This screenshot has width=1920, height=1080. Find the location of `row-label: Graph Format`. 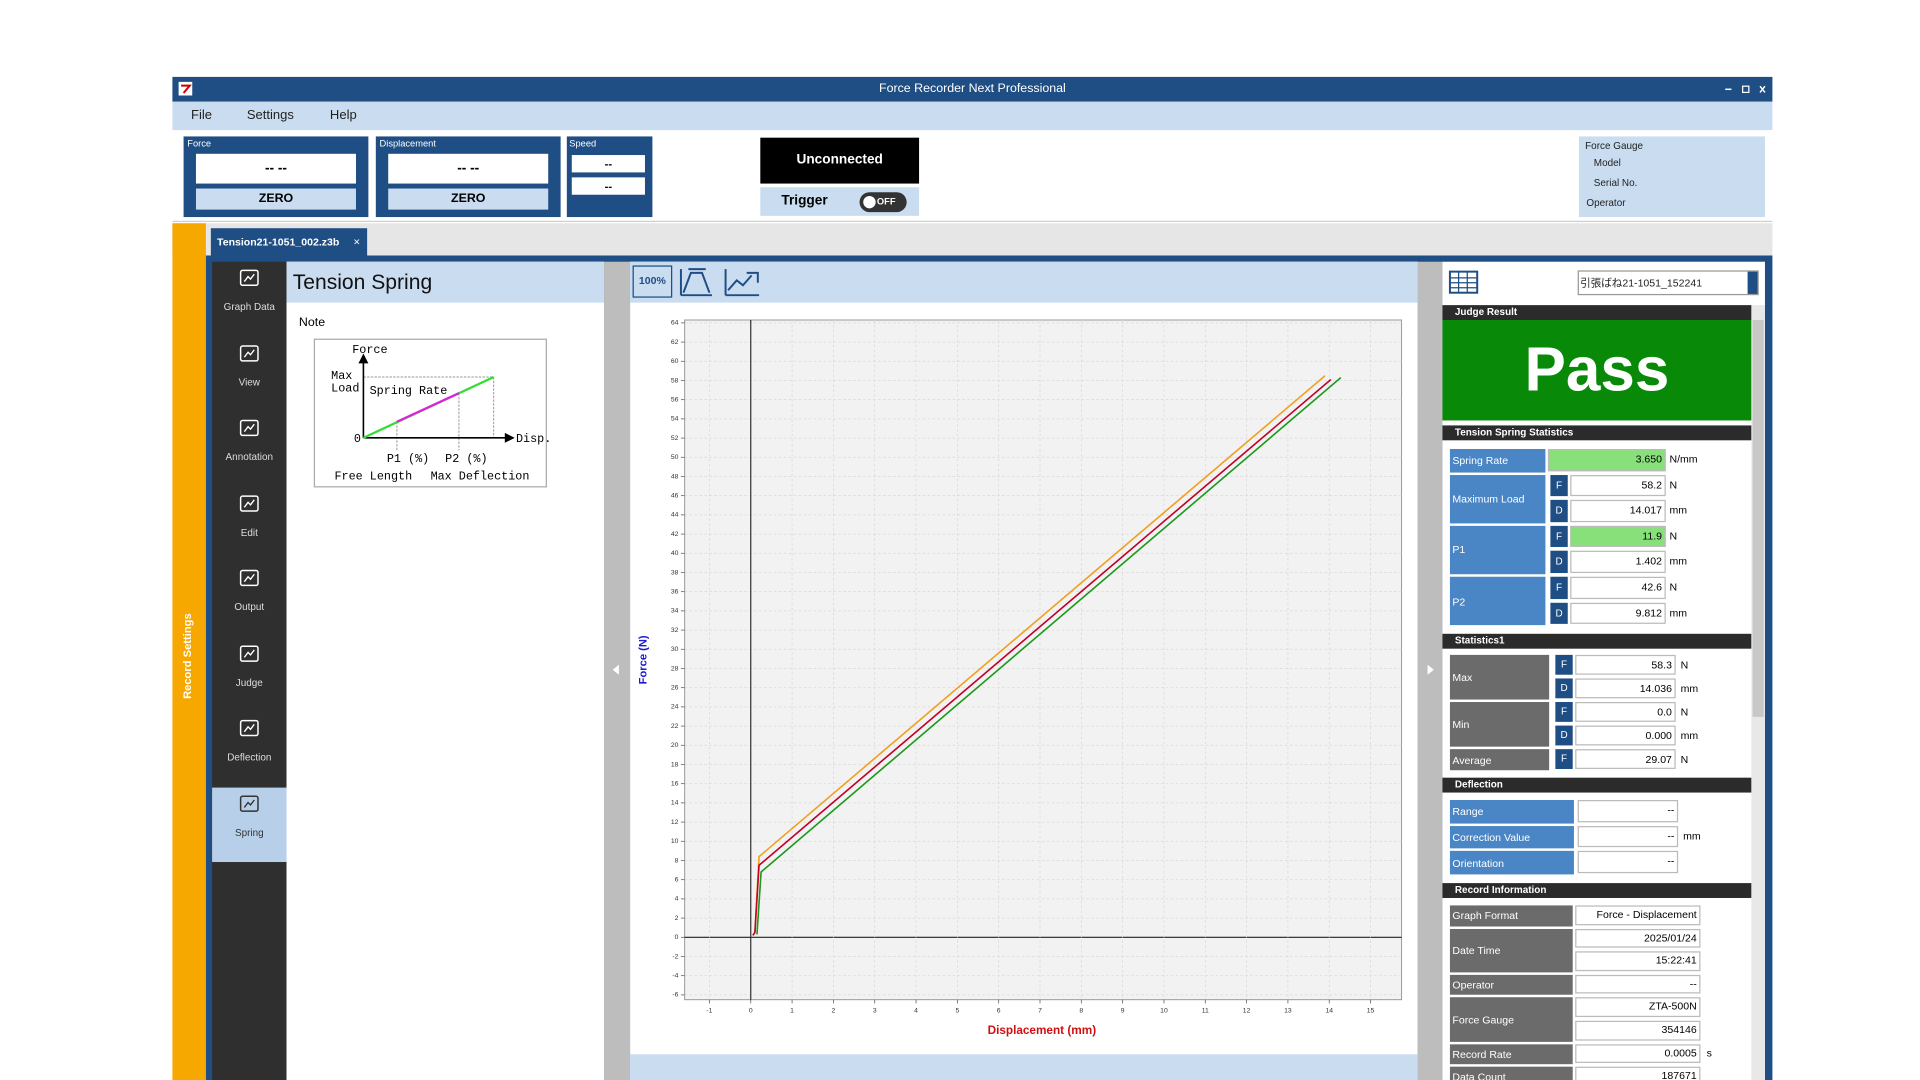

row-label: Graph Format is located at coordinates (1511, 916).